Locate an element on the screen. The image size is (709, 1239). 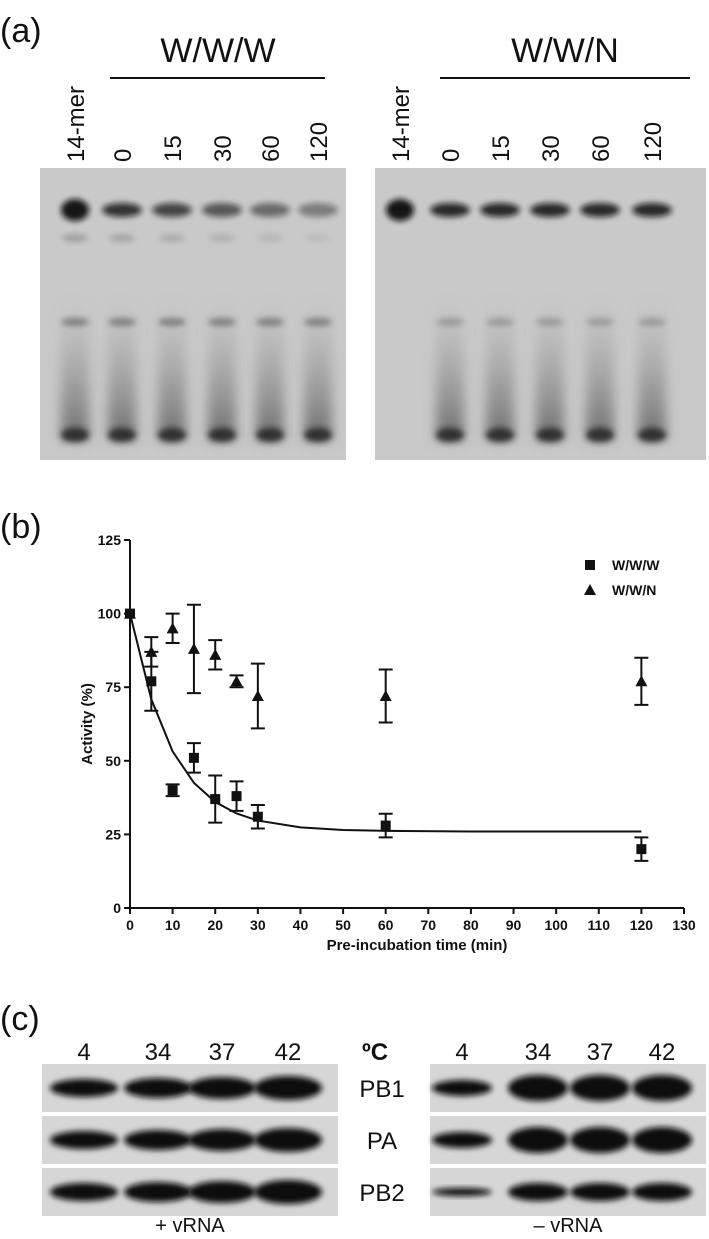
x-tick-label: 70 is located at coordinates (429, 925).